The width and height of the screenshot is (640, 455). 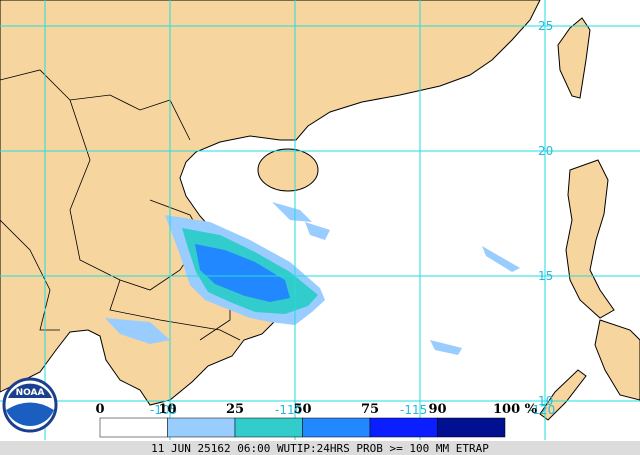 I want to click on noaa-logo: NOAA, so click(x=30, y=405).